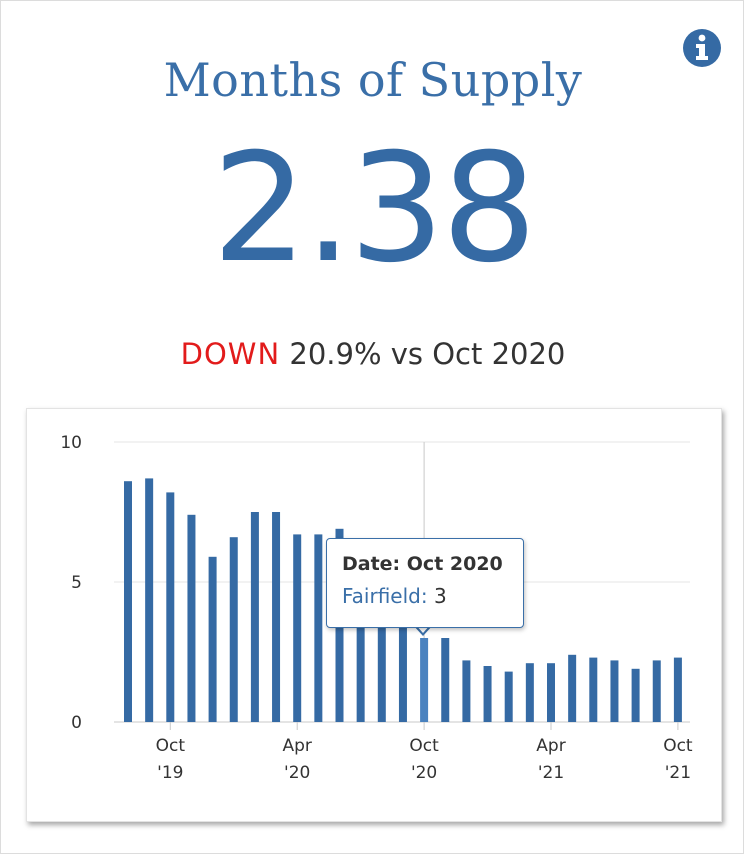  What do you see at coordinates (373, 80) in the screenshot?
I see `metric-title: Months of Supply` at bounding box center [373, 80].